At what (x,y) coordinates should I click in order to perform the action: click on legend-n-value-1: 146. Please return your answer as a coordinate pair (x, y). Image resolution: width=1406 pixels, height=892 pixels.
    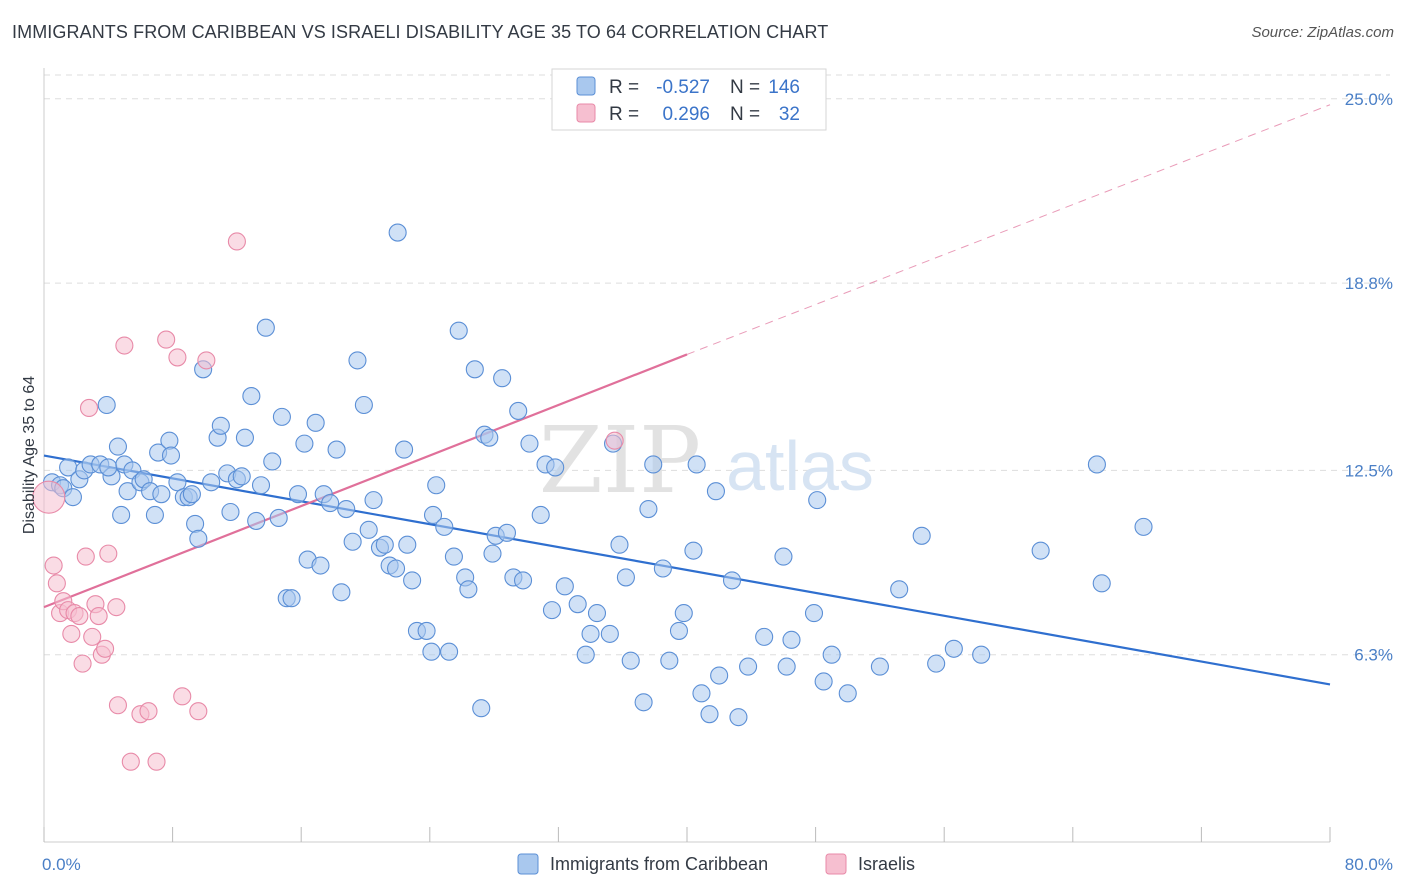
    Looking at the image, I should click on (784, 87).